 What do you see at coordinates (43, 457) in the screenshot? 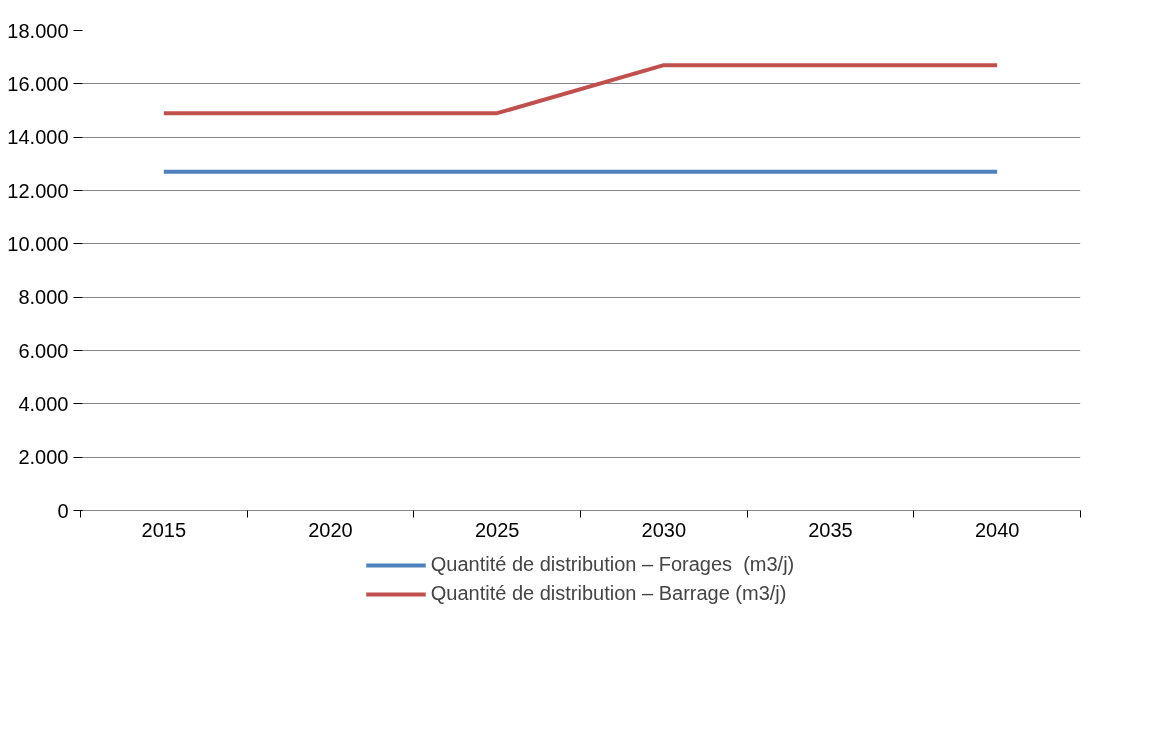
I see `y-tick-label: 2.000` at bounding box center [43, 457].